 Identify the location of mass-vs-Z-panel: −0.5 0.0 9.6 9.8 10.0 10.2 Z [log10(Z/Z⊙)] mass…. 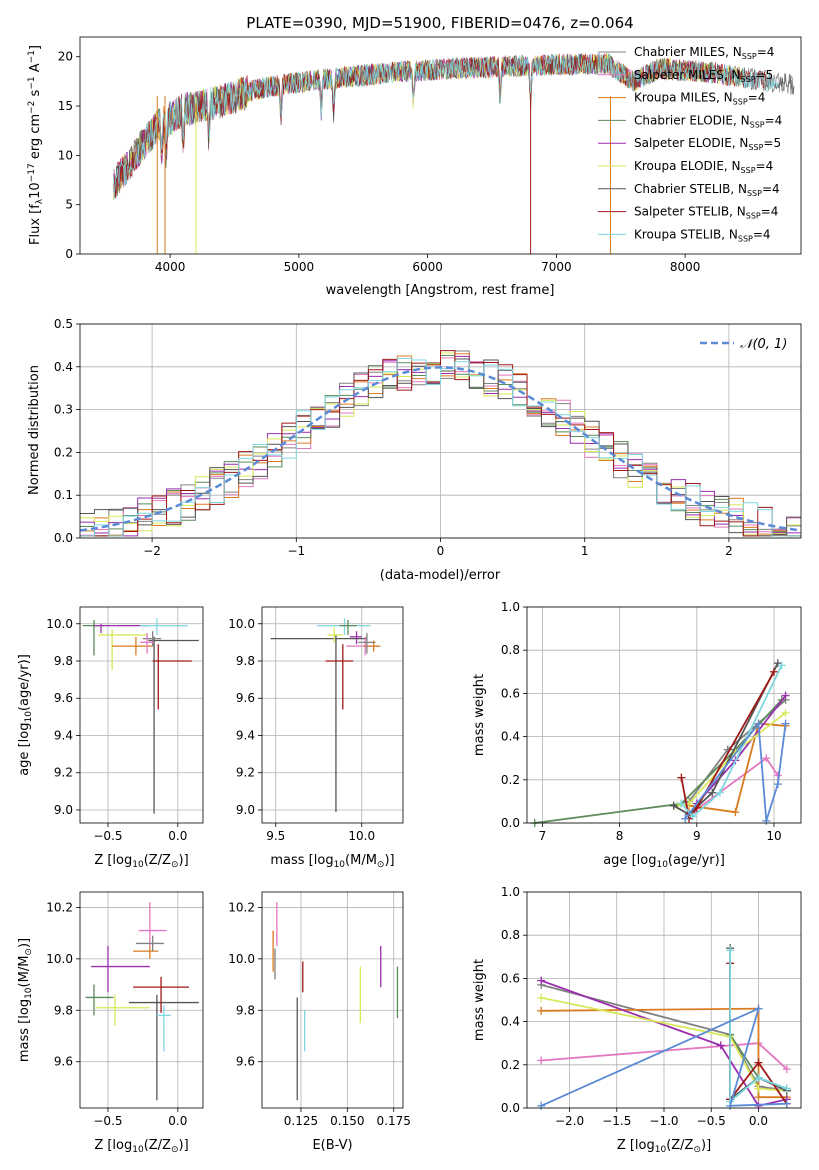
(110, 1023).